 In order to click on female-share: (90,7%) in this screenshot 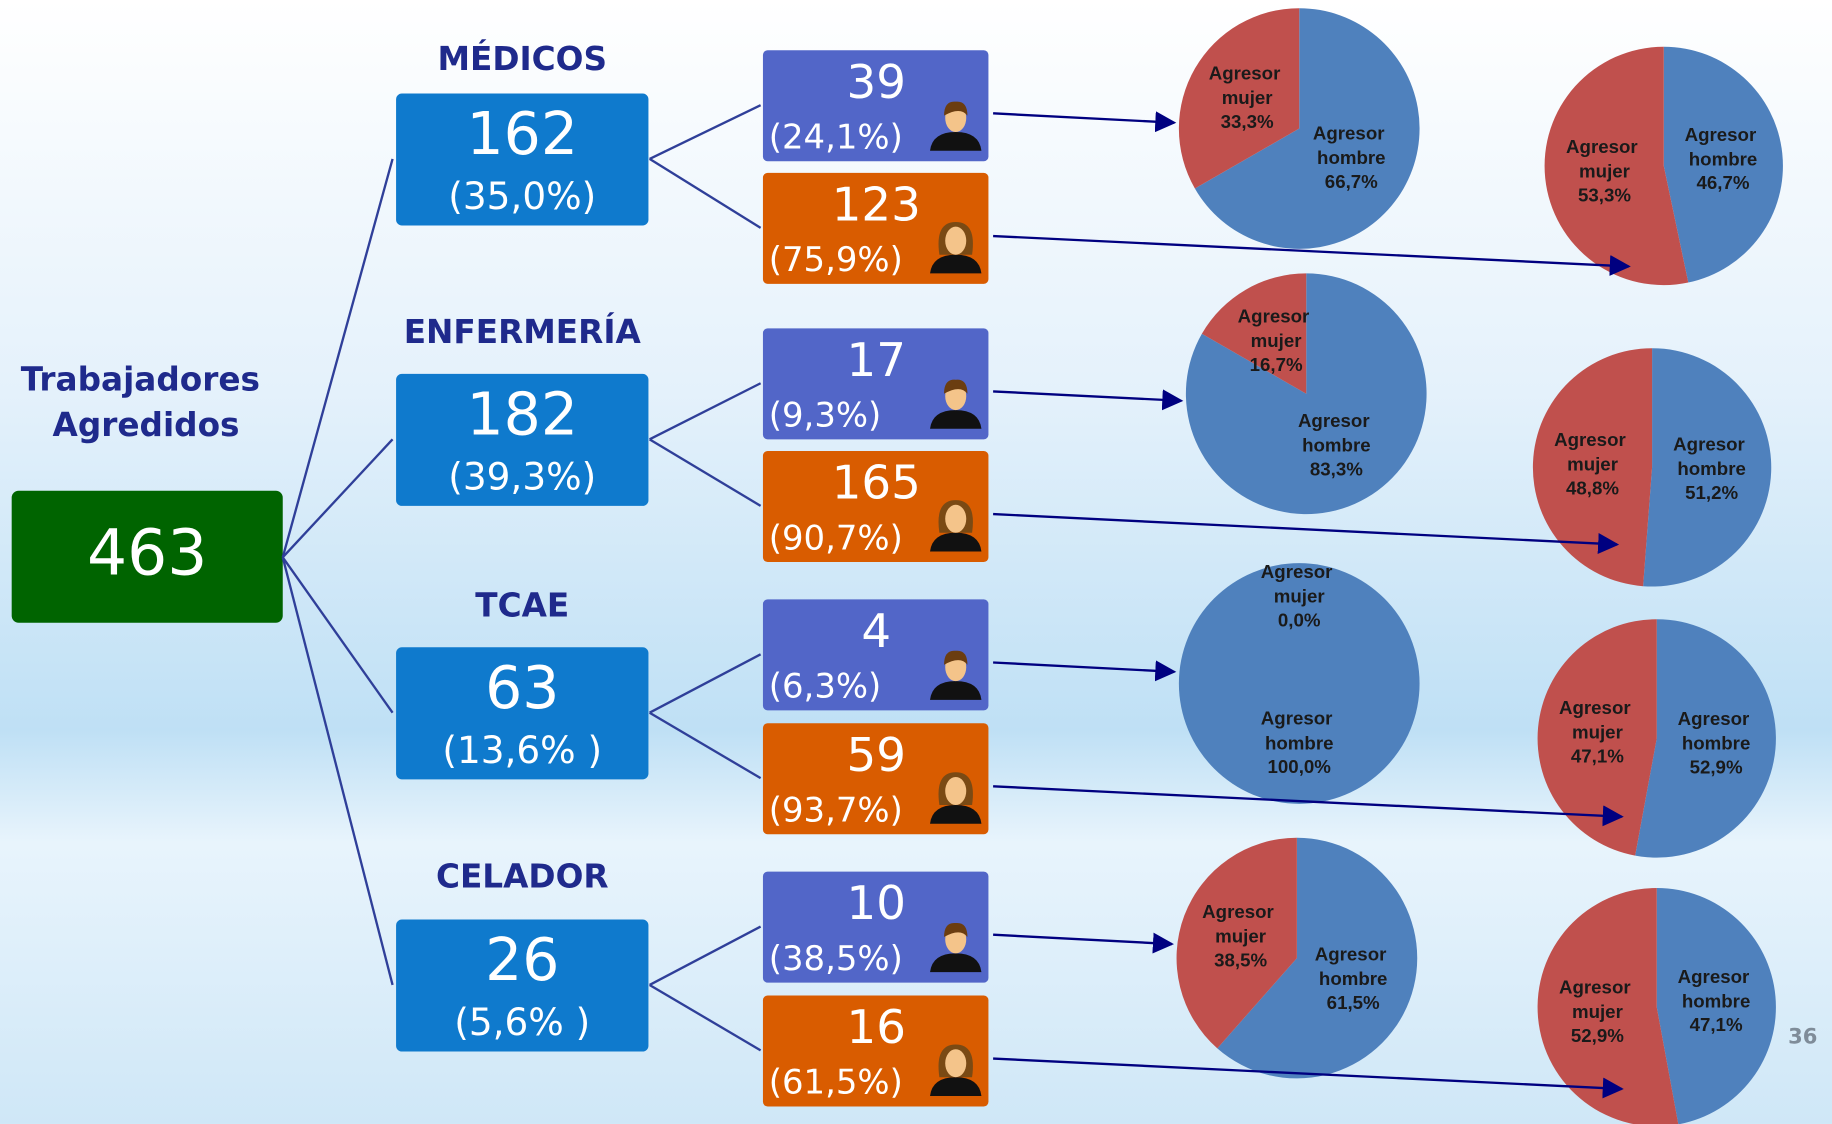, I will do `click(836, 537)`.